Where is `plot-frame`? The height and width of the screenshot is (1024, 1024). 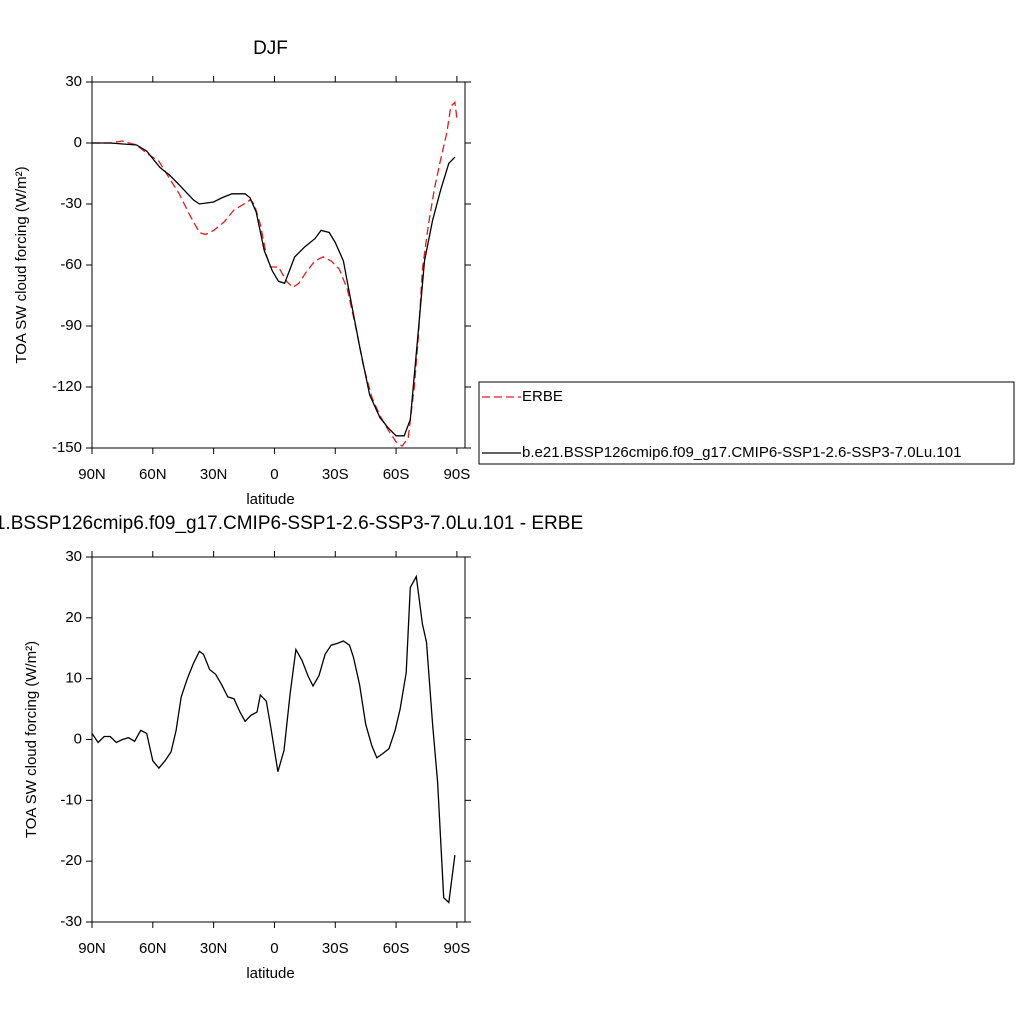 plot-frame is located at coordinates (278, 265).